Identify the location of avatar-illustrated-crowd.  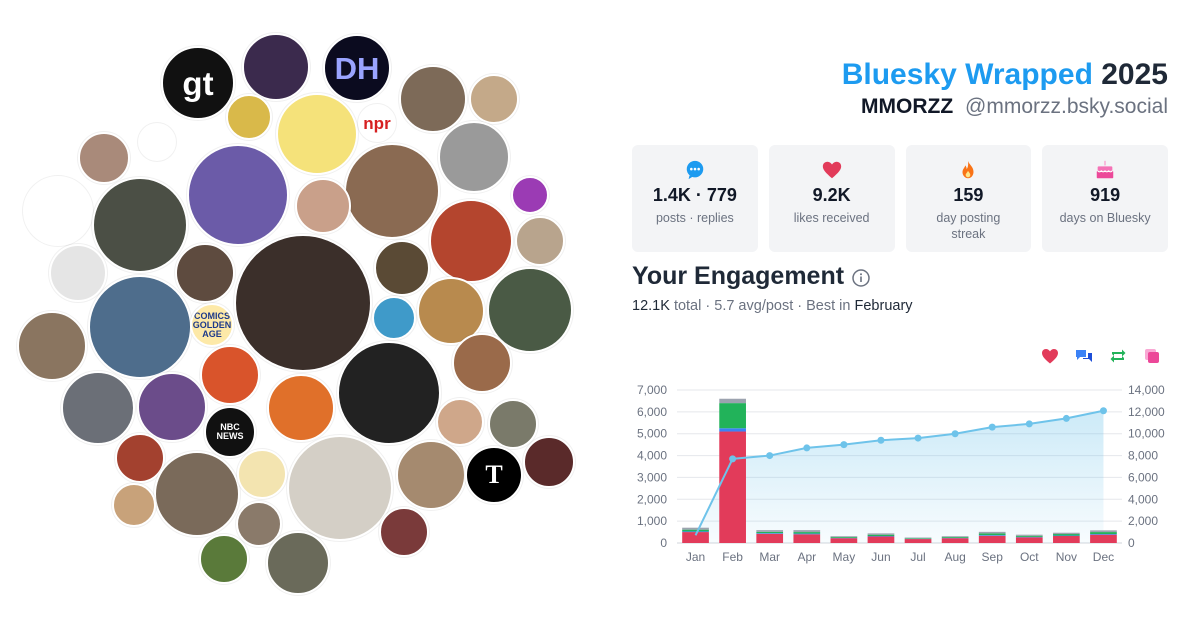
(134, 505).